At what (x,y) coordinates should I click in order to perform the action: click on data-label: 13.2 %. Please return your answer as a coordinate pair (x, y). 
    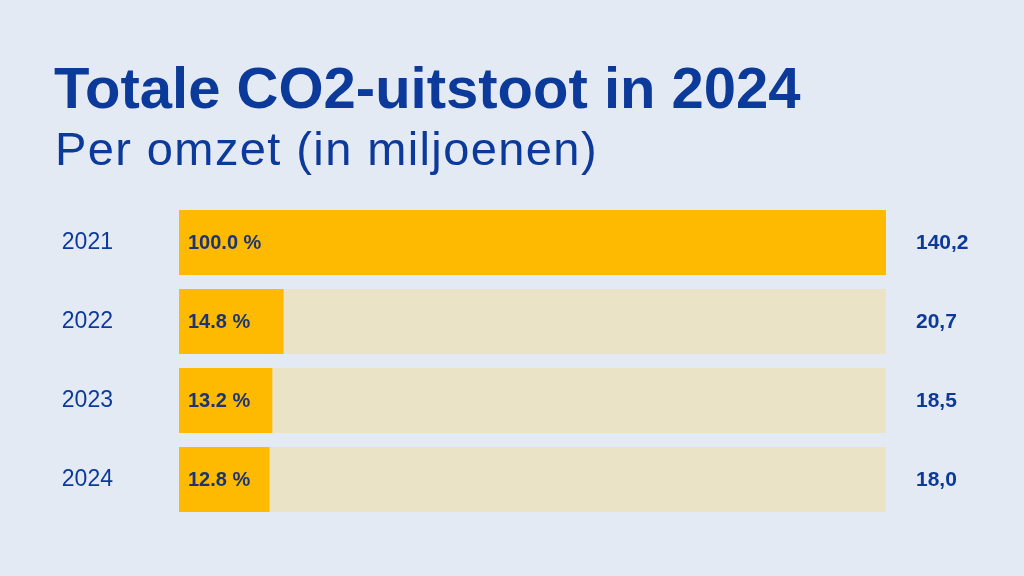
    Looking at the image, I should click on (219, 400).